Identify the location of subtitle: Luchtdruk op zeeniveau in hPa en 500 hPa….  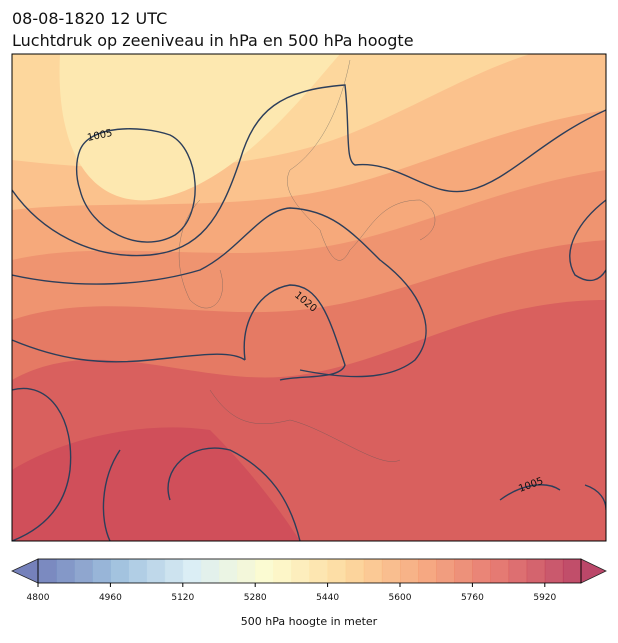
(213, 40).